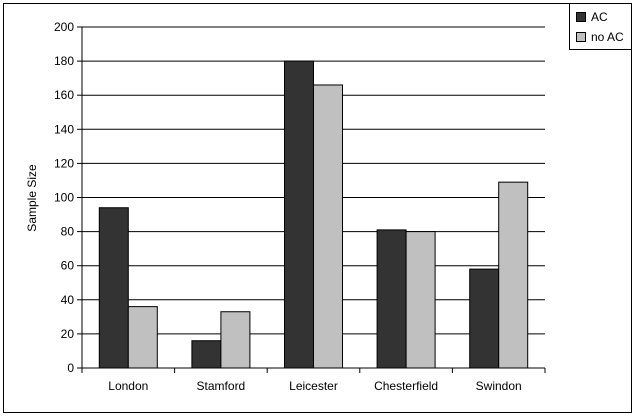  Describe the element at coordinates (68, 232) in the screenshot. I see `y-tick-label: 80` at that location.